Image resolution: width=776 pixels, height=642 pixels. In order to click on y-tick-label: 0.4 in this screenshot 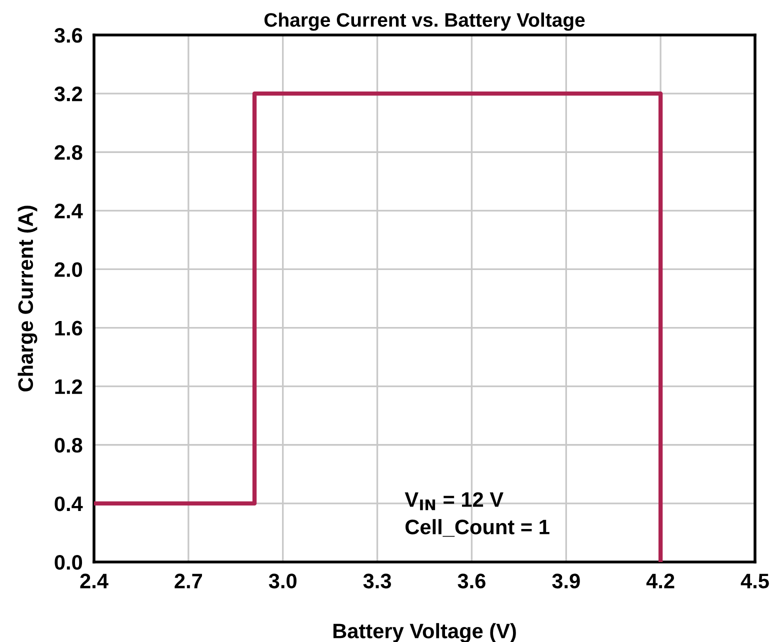, I will do `click(68, 504)`.